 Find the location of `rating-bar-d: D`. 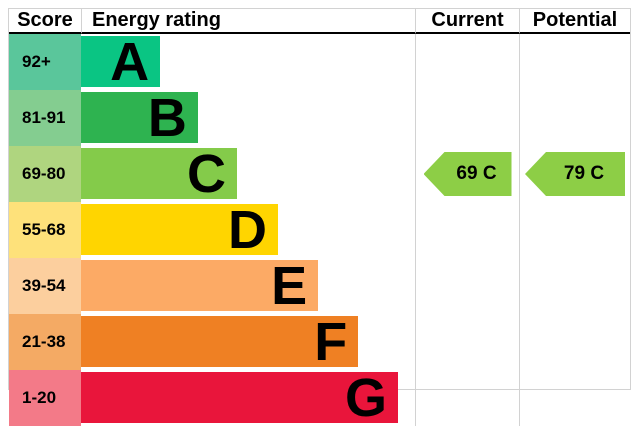

rating-bar-d: D is located at coordinates (180, 229).